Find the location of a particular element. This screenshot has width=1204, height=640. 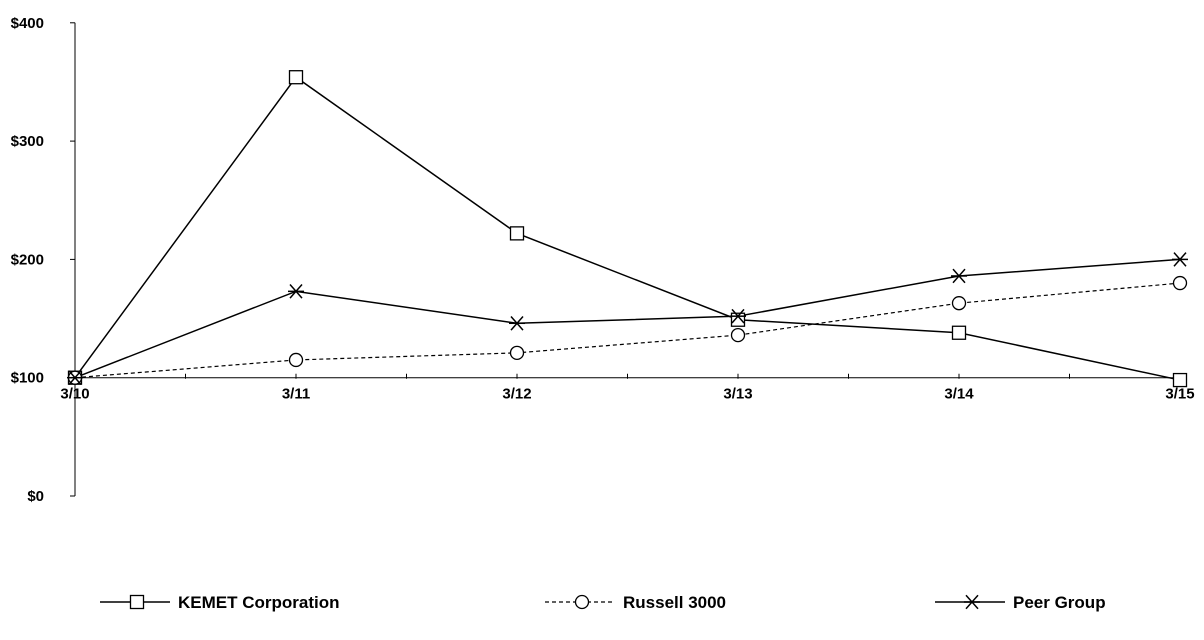

legend-item-russell-3000: Russell 3000 is located at coordinates (635, 602).